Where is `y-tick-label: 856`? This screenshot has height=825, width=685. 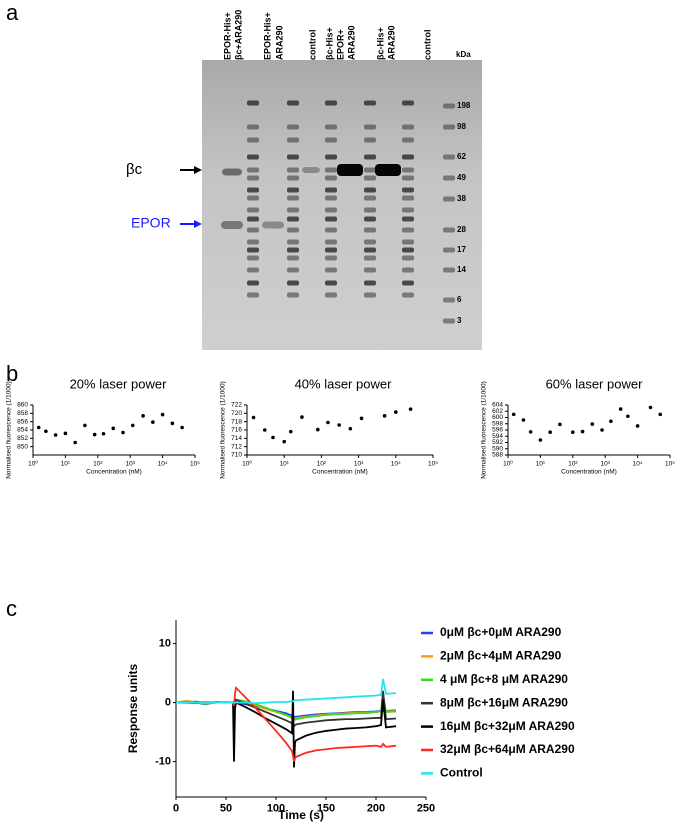
y-tick-label: 856 is located at coordinates (22, 421).